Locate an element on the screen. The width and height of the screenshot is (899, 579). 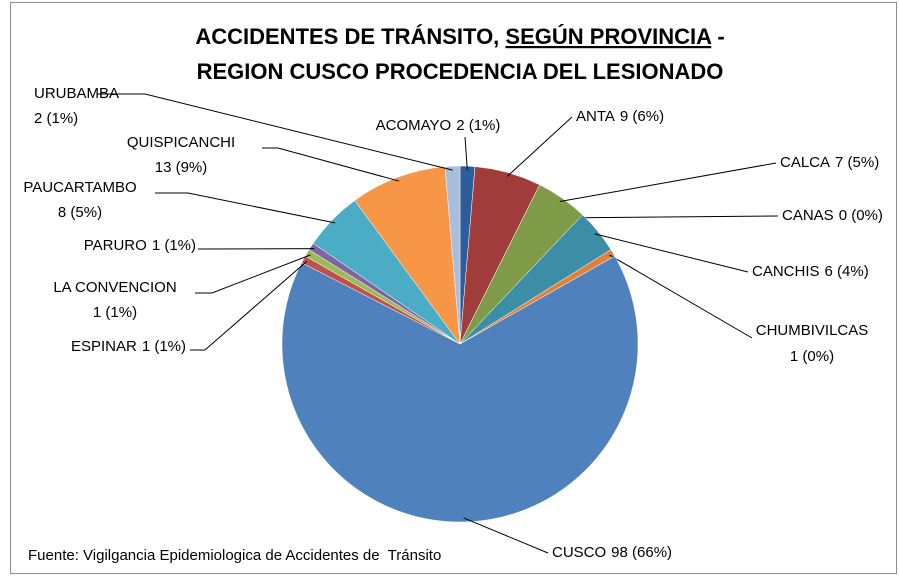
data-label: CANAS 0 (0%) is located at coordinates (832, 215).